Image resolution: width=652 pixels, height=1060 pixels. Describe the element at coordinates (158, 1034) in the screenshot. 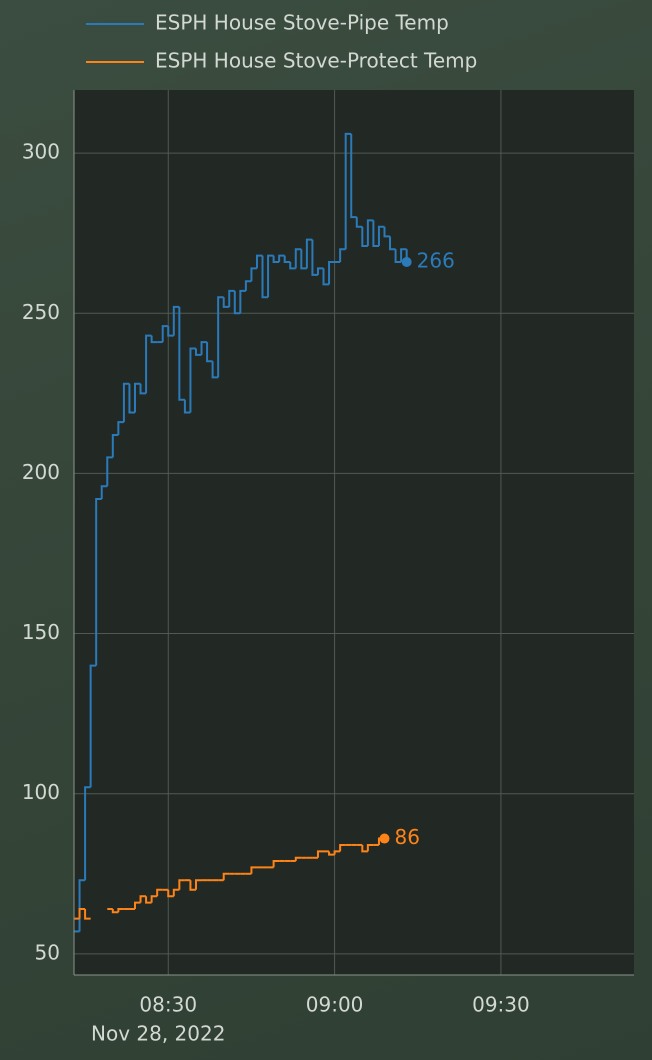

I see `x-date-label: Nov 28, 2022` at that location.